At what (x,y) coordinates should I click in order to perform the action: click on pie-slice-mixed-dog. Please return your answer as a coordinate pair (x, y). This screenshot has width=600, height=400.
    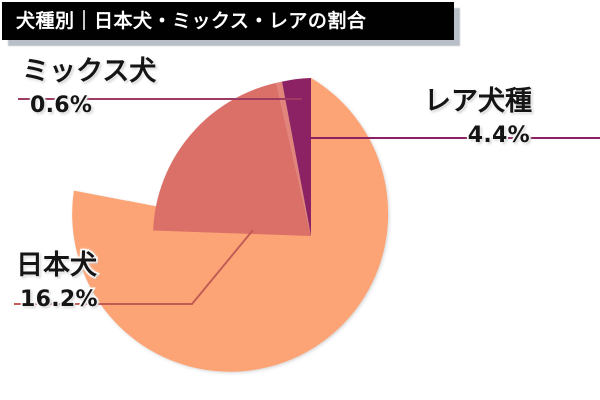
    Looking at the image, I should click on (293, 158).